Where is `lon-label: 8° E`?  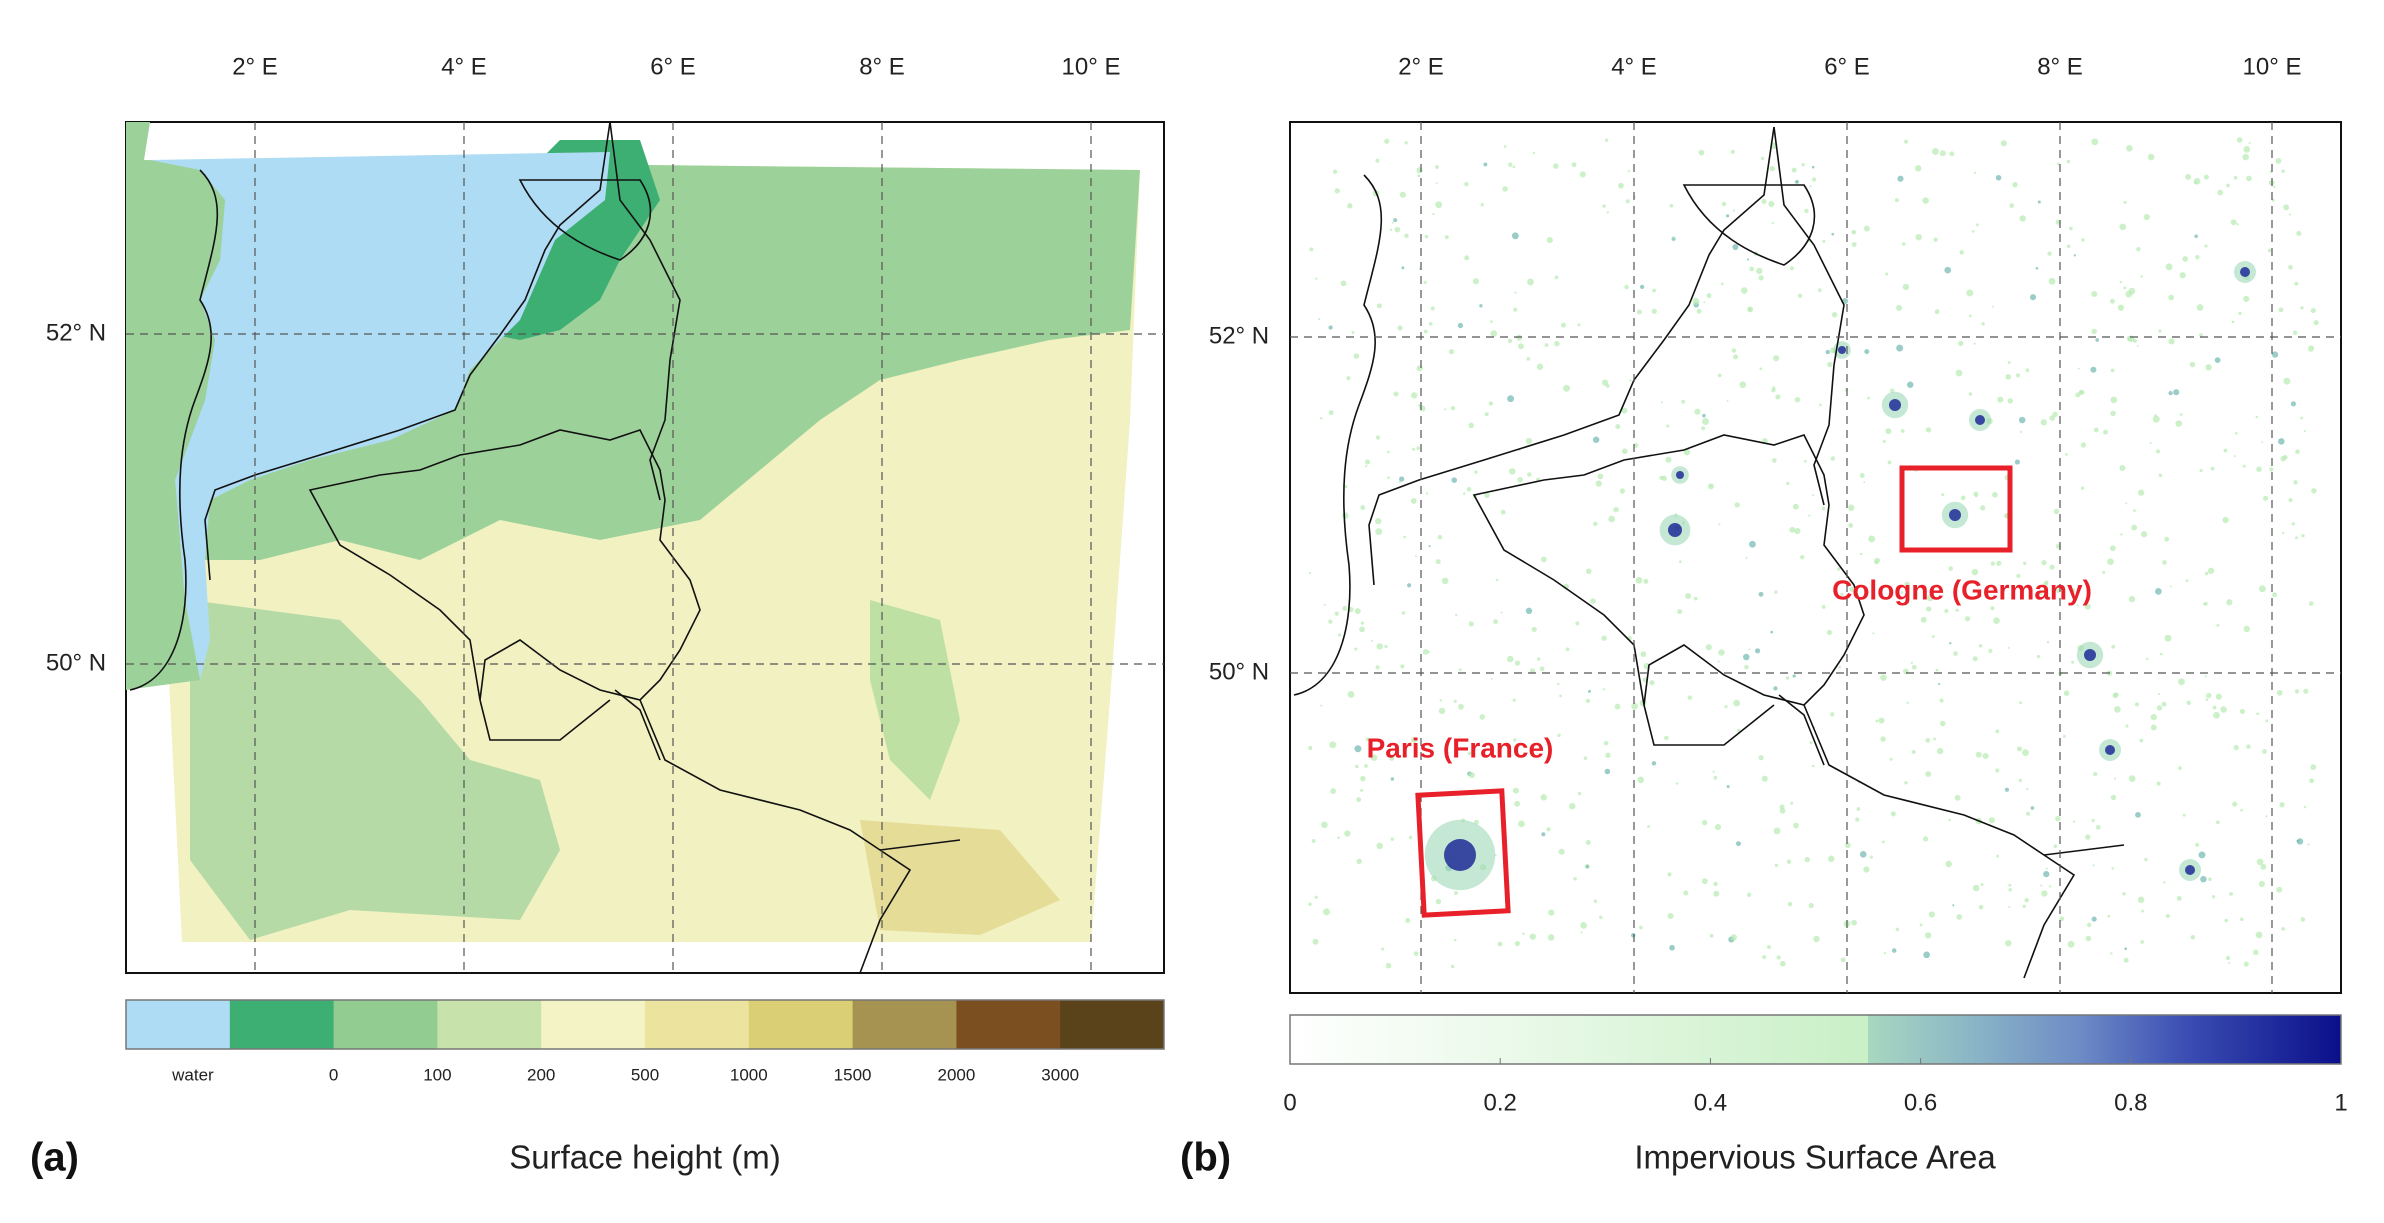
lon-label: 8° E is located at coordinates (882, 66).